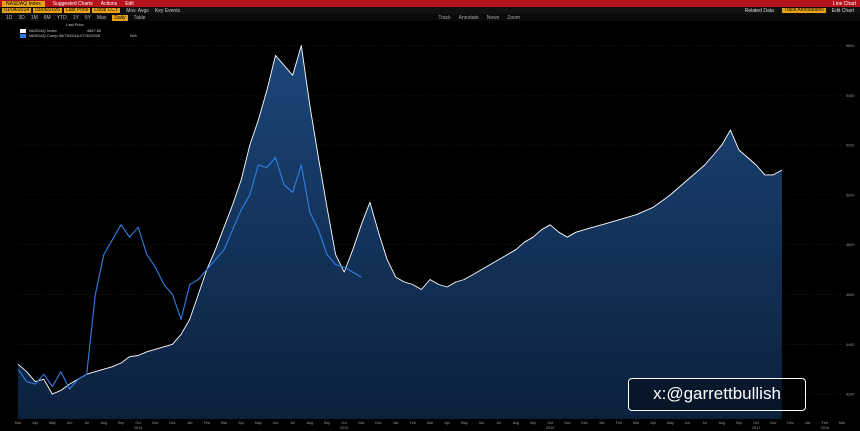 This screenshot has height=431, width=860. What do you see at coordinates (17, 10) in the screenshot?
I see `start-date-field: 01/04/2014` at bounding box center [17, 10].